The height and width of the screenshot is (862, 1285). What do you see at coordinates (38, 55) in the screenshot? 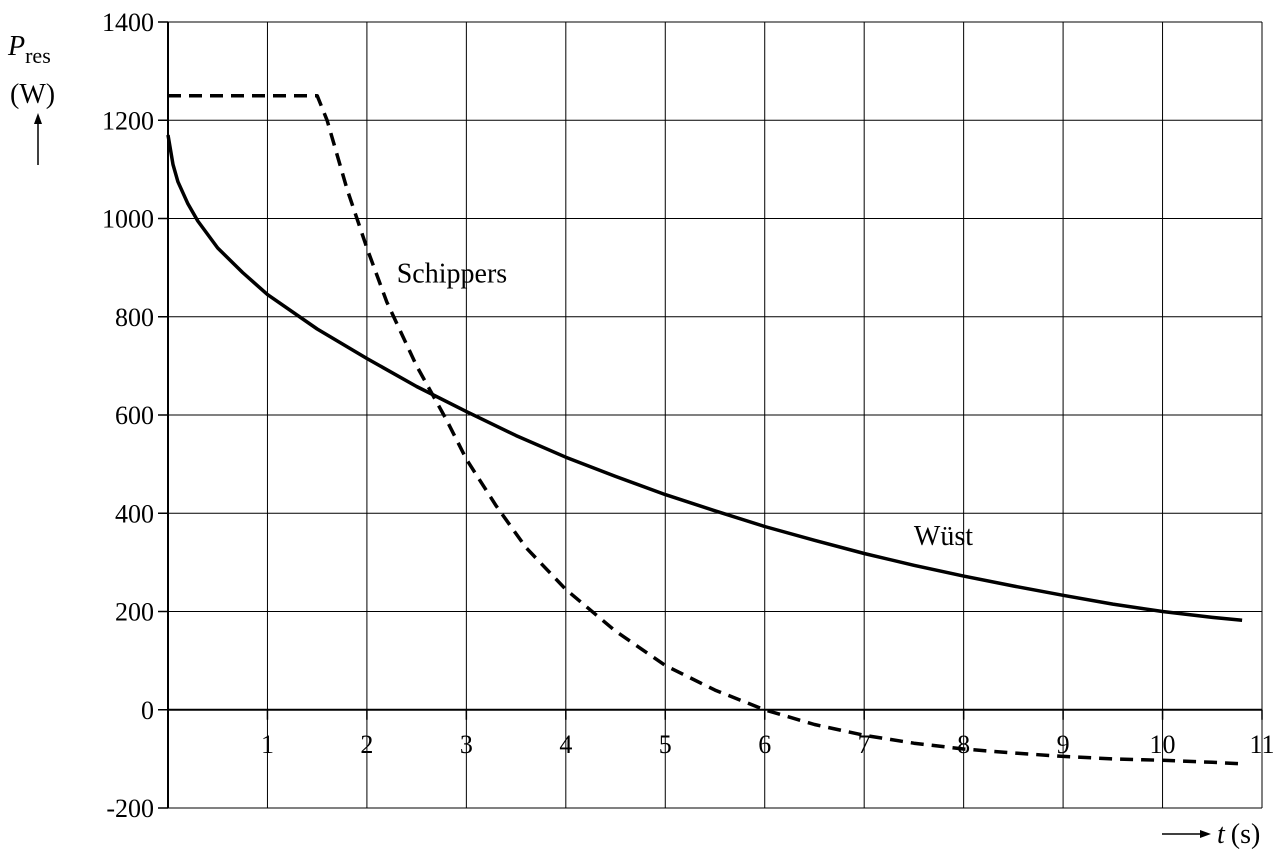
I see `y-axis-subscript: res` at bounding box center [38, 55].